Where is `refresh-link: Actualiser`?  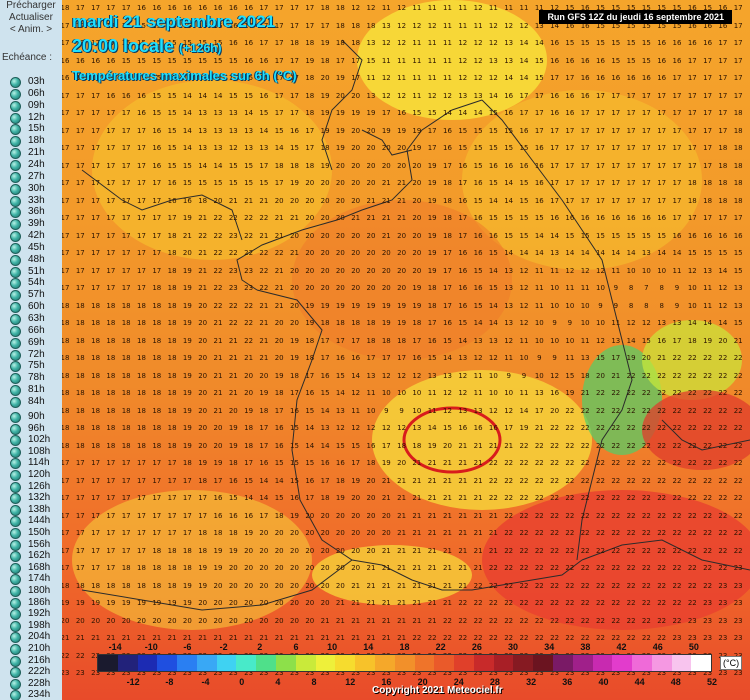 refresh-link: Actualiser is located at coordinates (31, 17).